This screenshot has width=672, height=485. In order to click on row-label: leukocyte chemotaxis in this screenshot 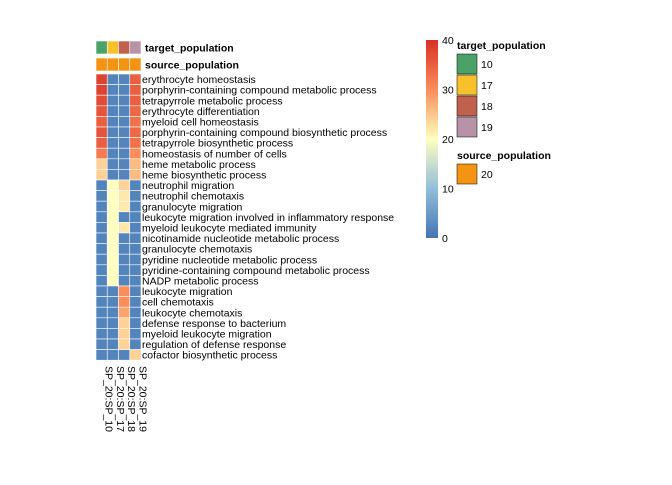, I will do `click(192, 313)`.